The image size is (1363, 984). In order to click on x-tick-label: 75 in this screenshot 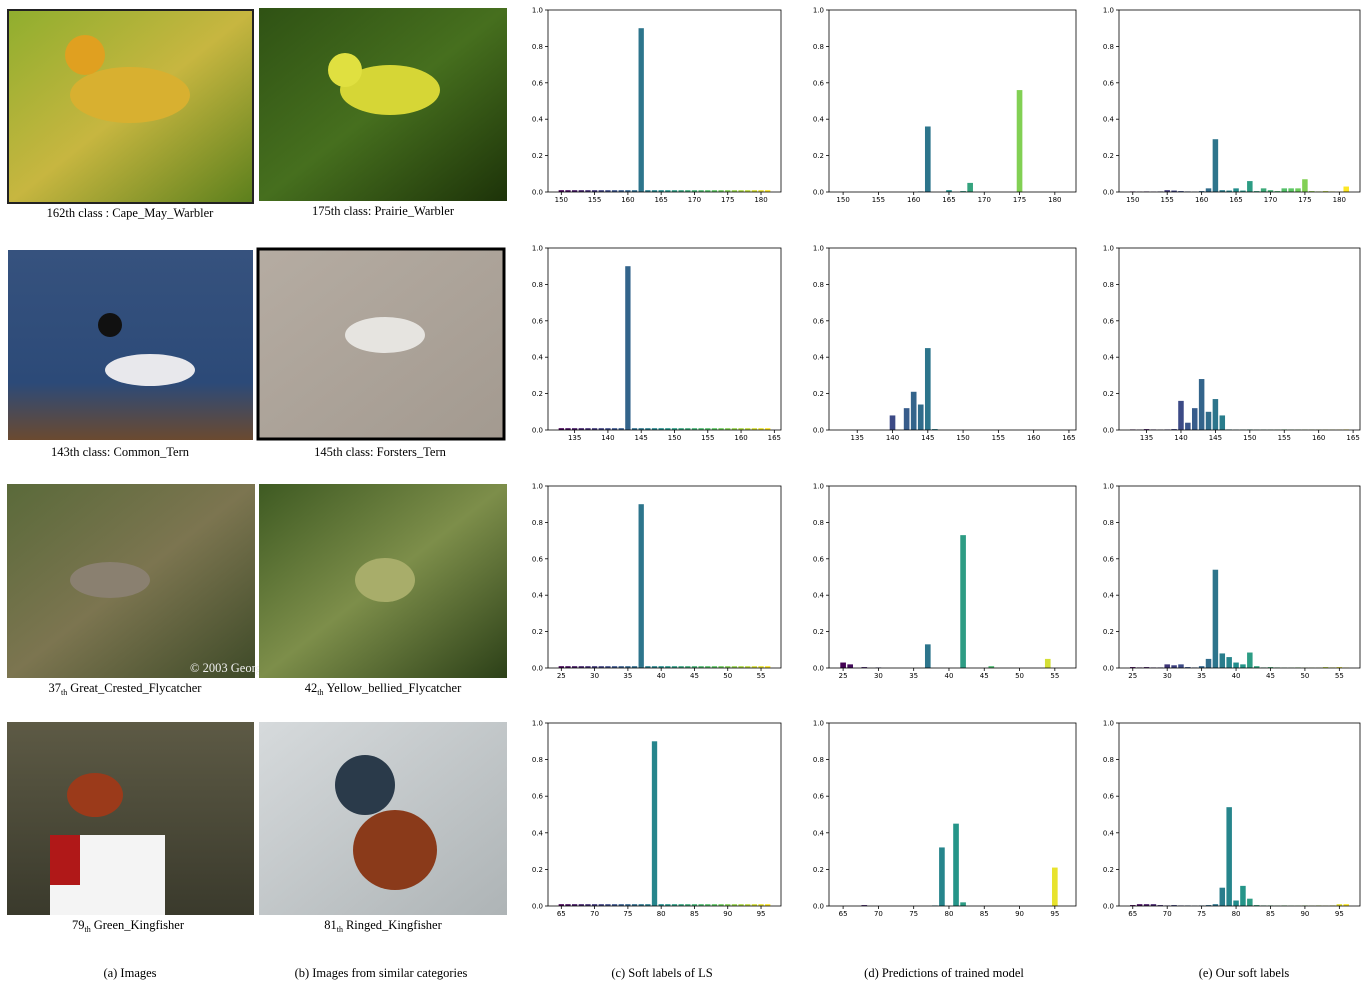, I will do `click(913, 914)`.